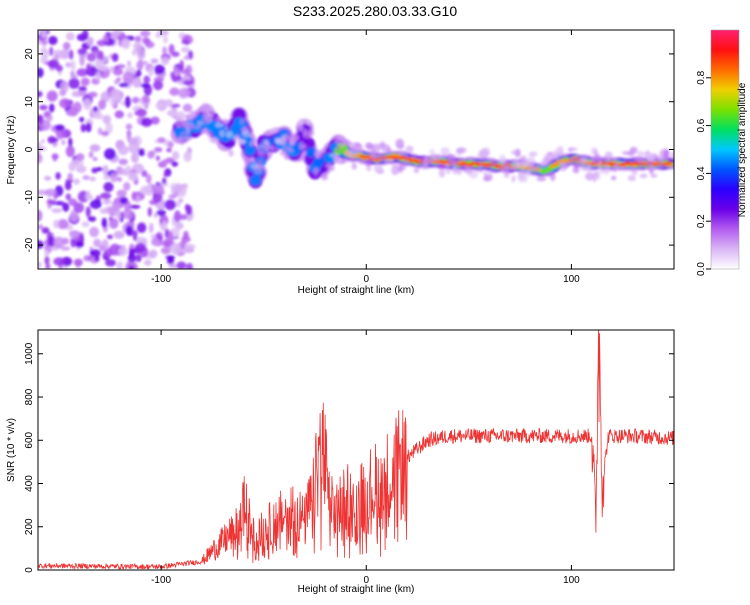 This screenshot has height=605, width=750. I want to click on spectrogram-y-axis-label: Frequency (Hz), so click(11, 150).